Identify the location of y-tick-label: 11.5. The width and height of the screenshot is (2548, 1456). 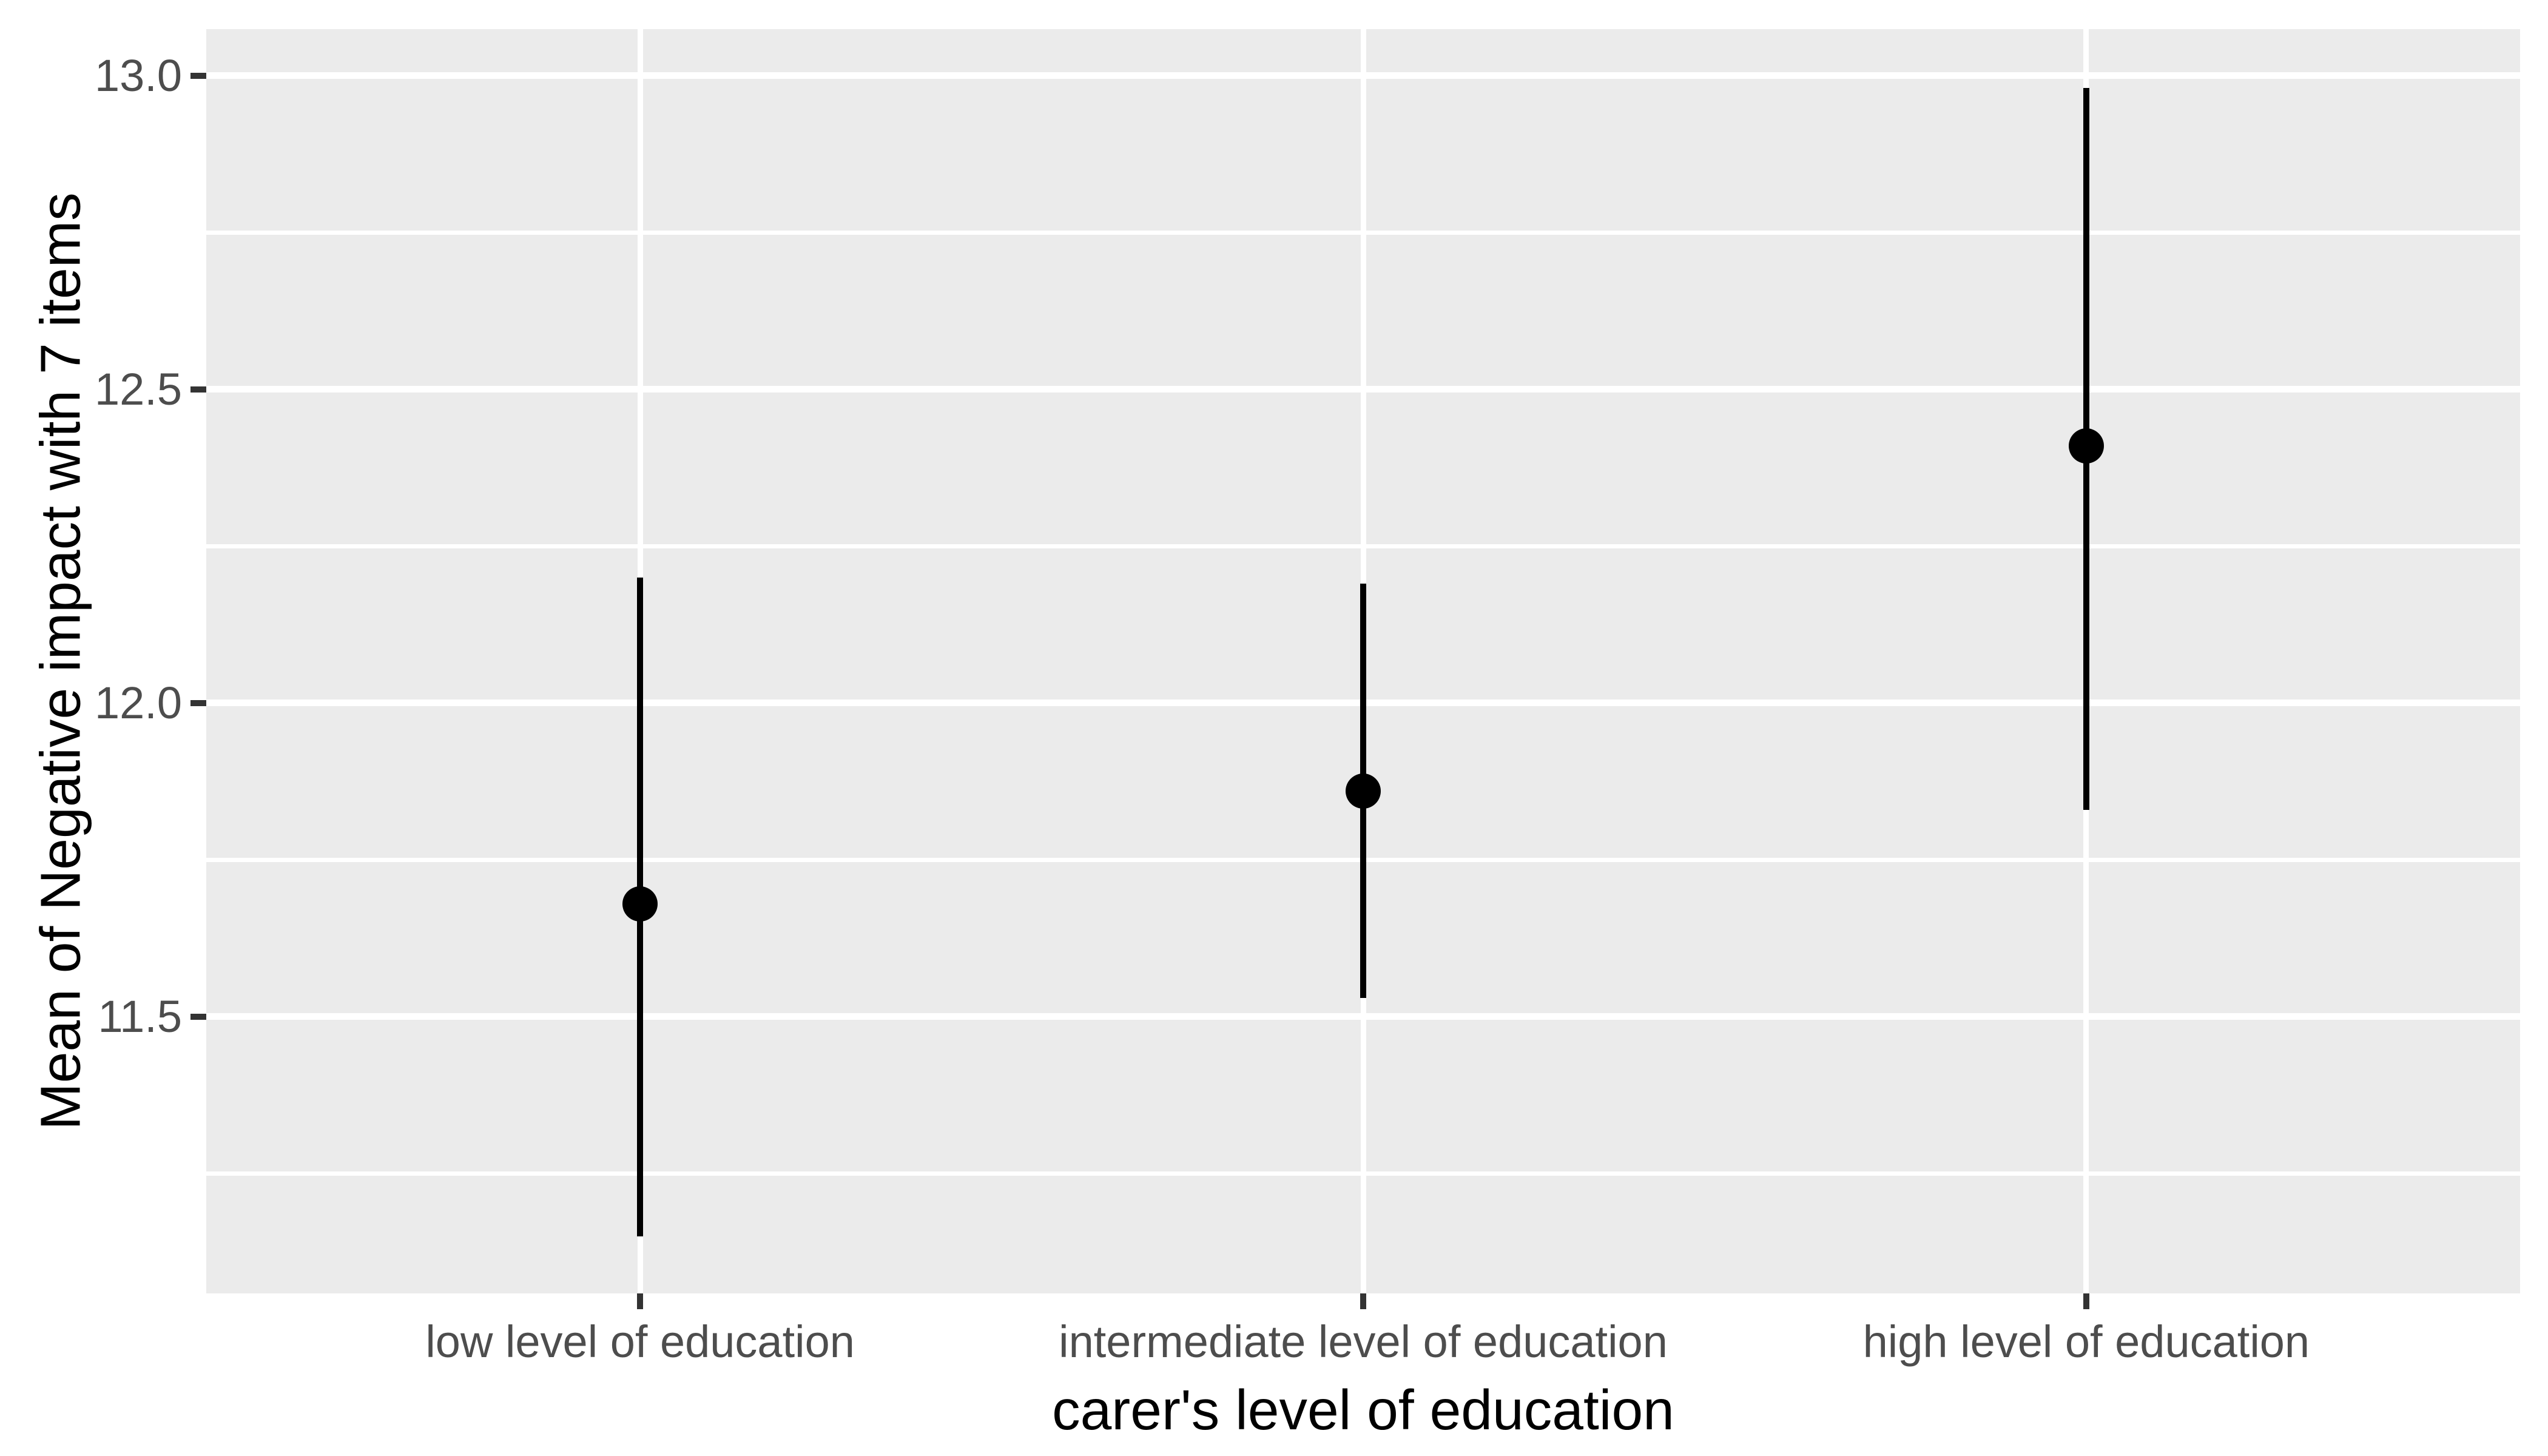
(140, 1016).